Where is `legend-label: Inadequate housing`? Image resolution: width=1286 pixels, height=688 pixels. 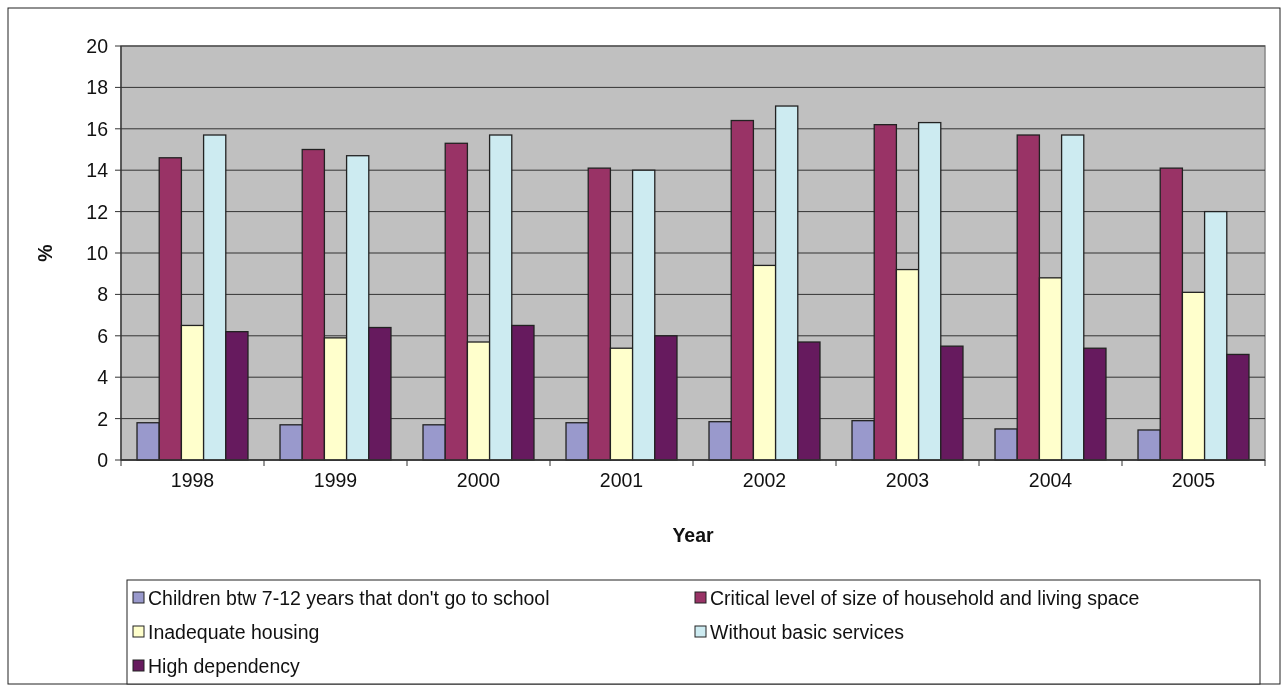 legend-label: Inadequate housing is located at coordinates (234, 632).